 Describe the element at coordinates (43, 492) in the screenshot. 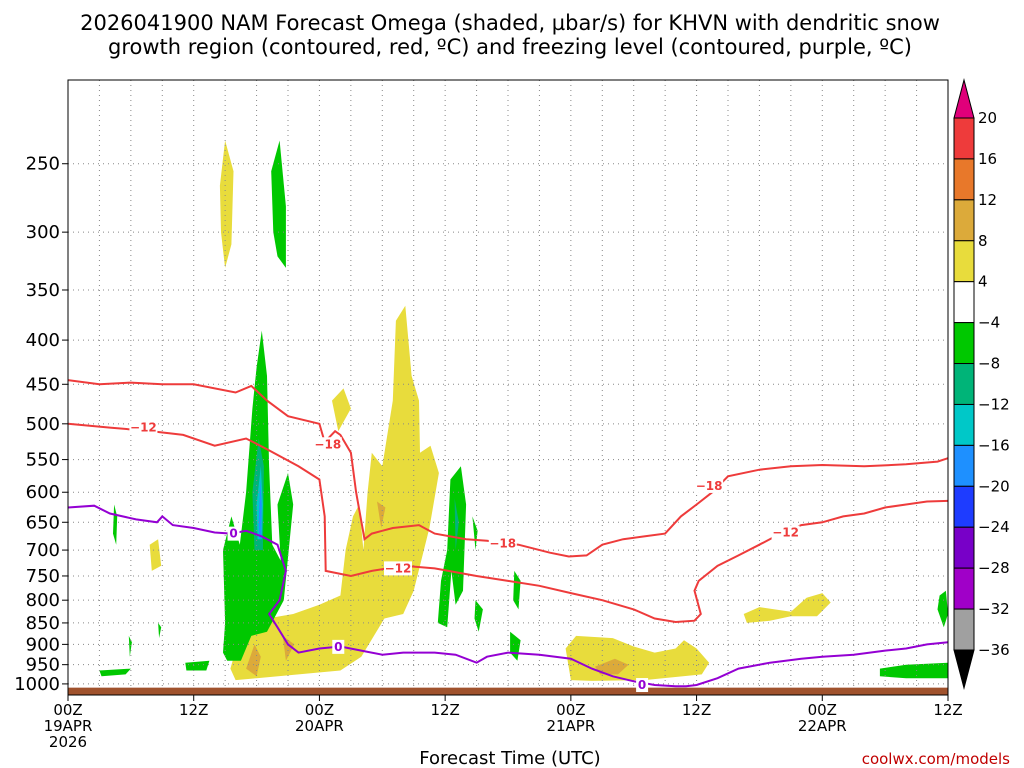

I see `y-tick-label: 600` at that location.